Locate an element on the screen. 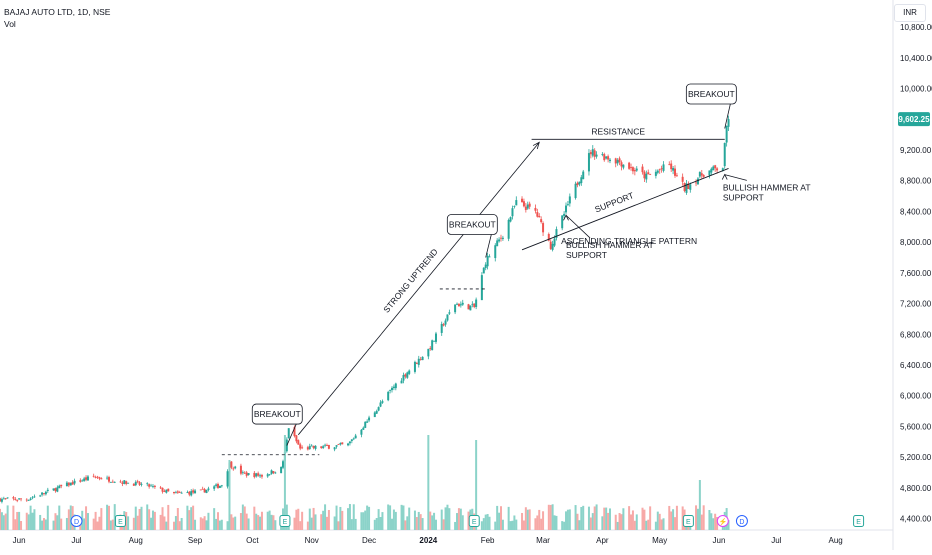 The height and width of the screenshot is (555, 932). currency-selector: INR is located at coordinates (910, 13).